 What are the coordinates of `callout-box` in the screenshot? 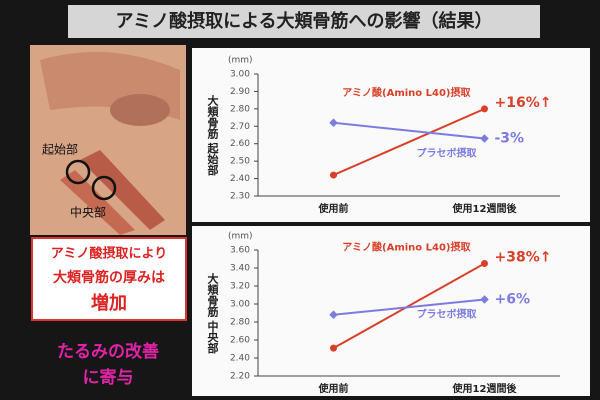 It's located at (109, 279).